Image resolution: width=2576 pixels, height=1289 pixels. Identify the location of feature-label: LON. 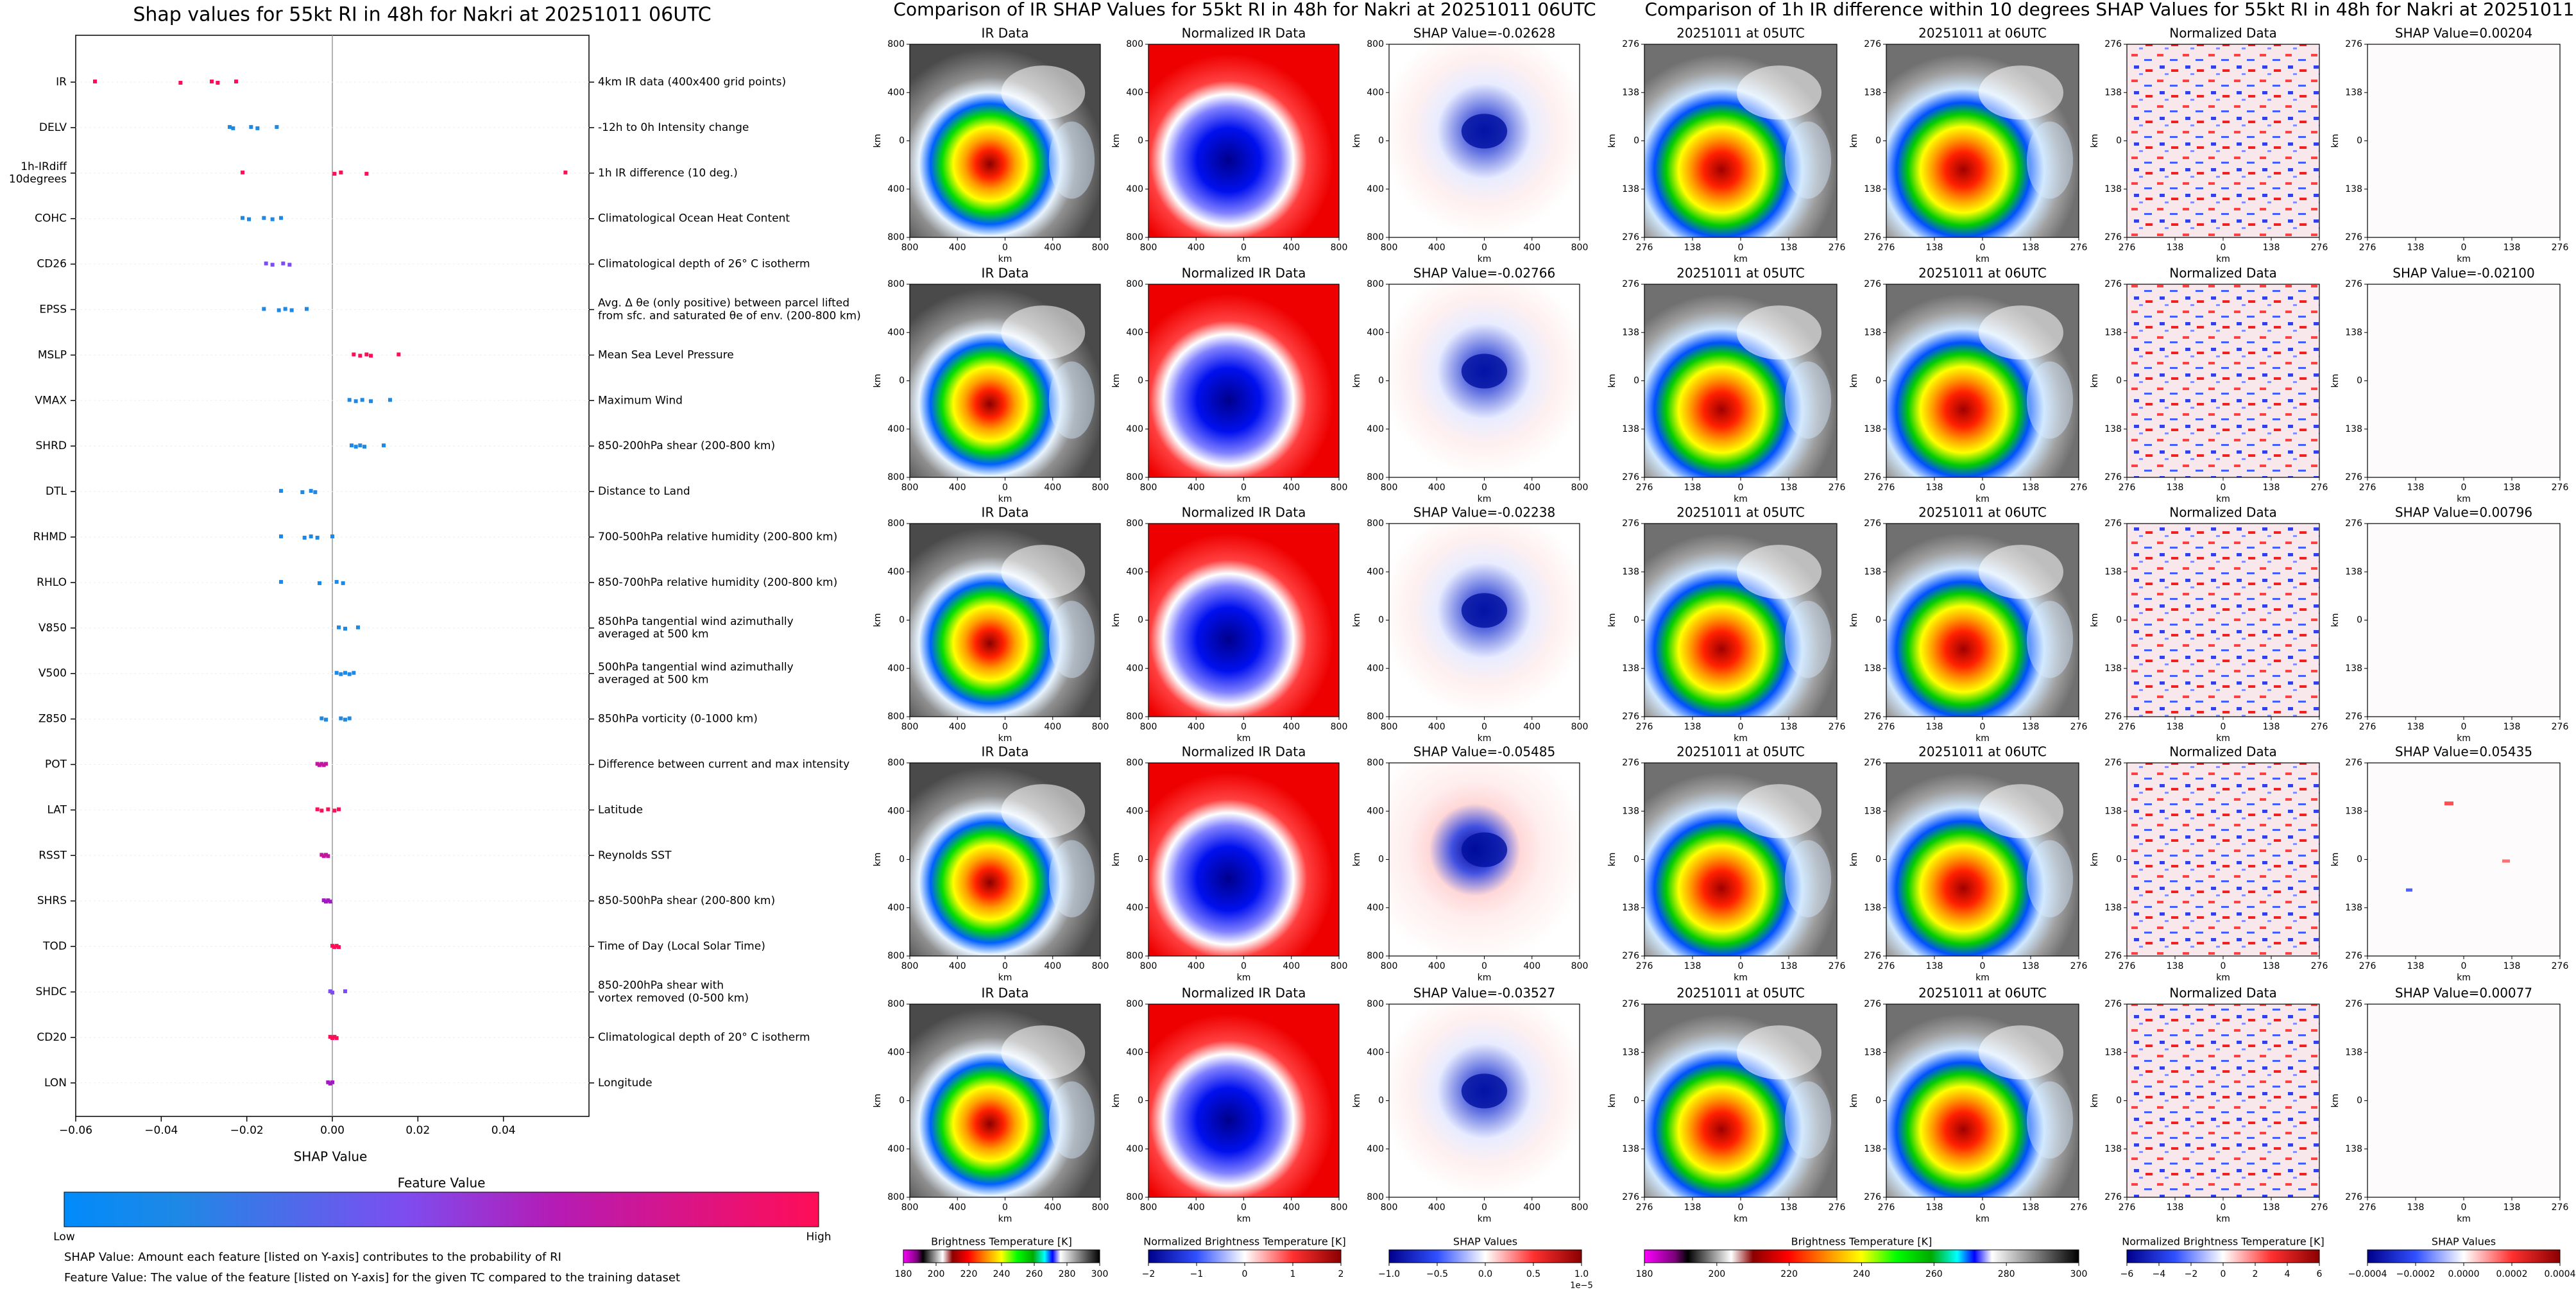
(55, 1083).